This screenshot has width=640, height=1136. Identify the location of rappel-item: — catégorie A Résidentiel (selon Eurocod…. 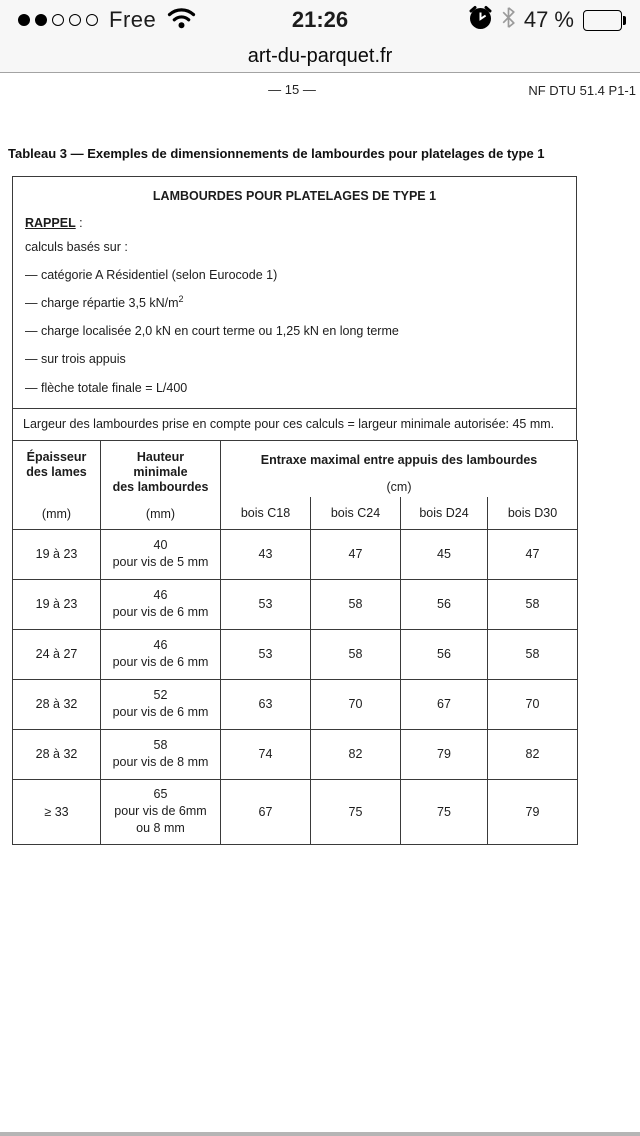
(151, 275).